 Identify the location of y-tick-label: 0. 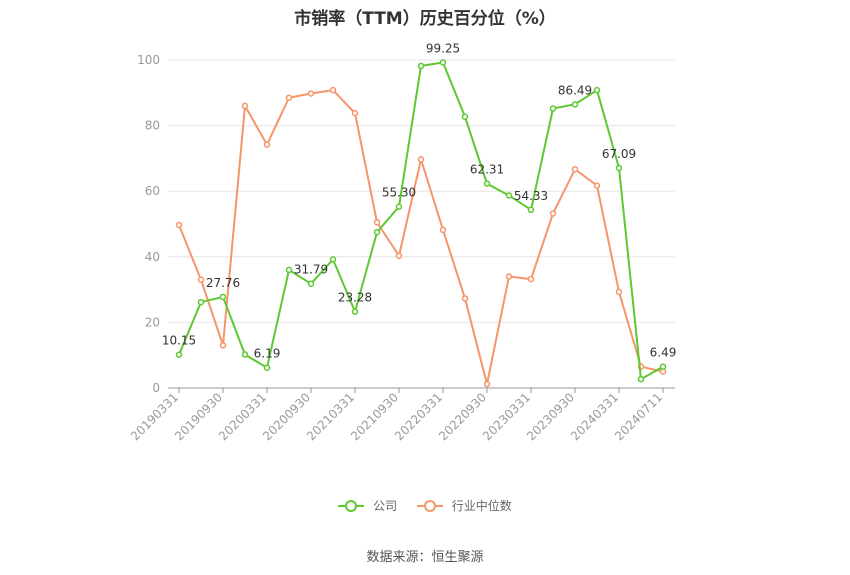
(156, 388).